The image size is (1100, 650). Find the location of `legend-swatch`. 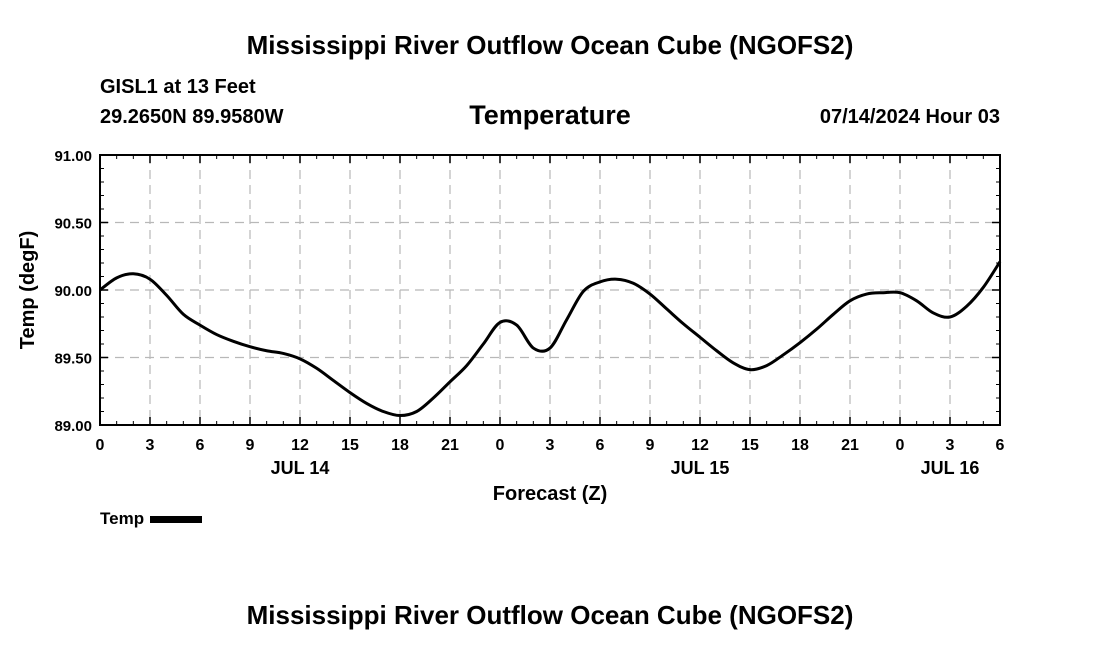

legend-swatch is located at coordinates (176, 520).